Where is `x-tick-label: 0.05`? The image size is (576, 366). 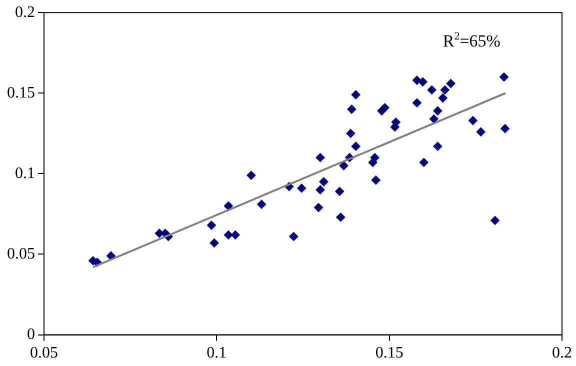 x-tick-label: 0.05 is located at coordinates (44, 353).